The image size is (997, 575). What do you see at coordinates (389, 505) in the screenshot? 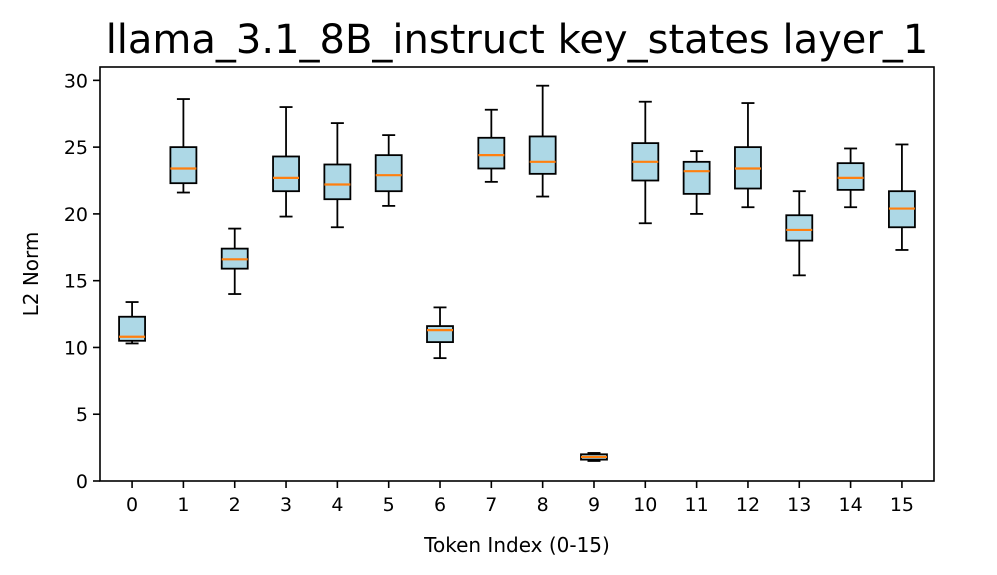
I see `x-tick-label: 5` at bounding box center [389, 505].